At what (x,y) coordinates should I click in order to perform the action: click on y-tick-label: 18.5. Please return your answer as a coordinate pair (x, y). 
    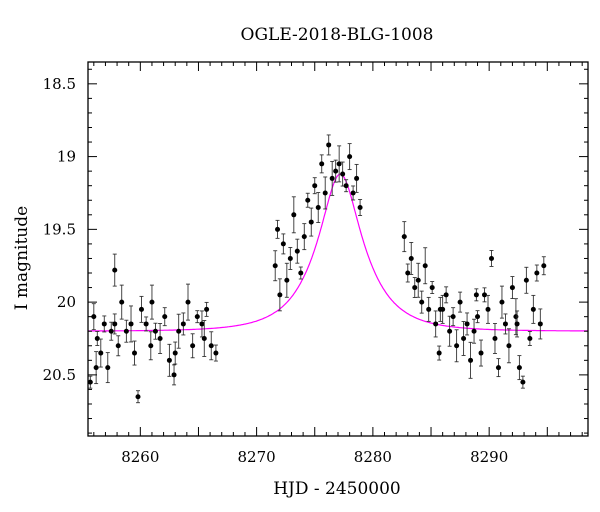
    Looking at the image, I should click on (59, 84).